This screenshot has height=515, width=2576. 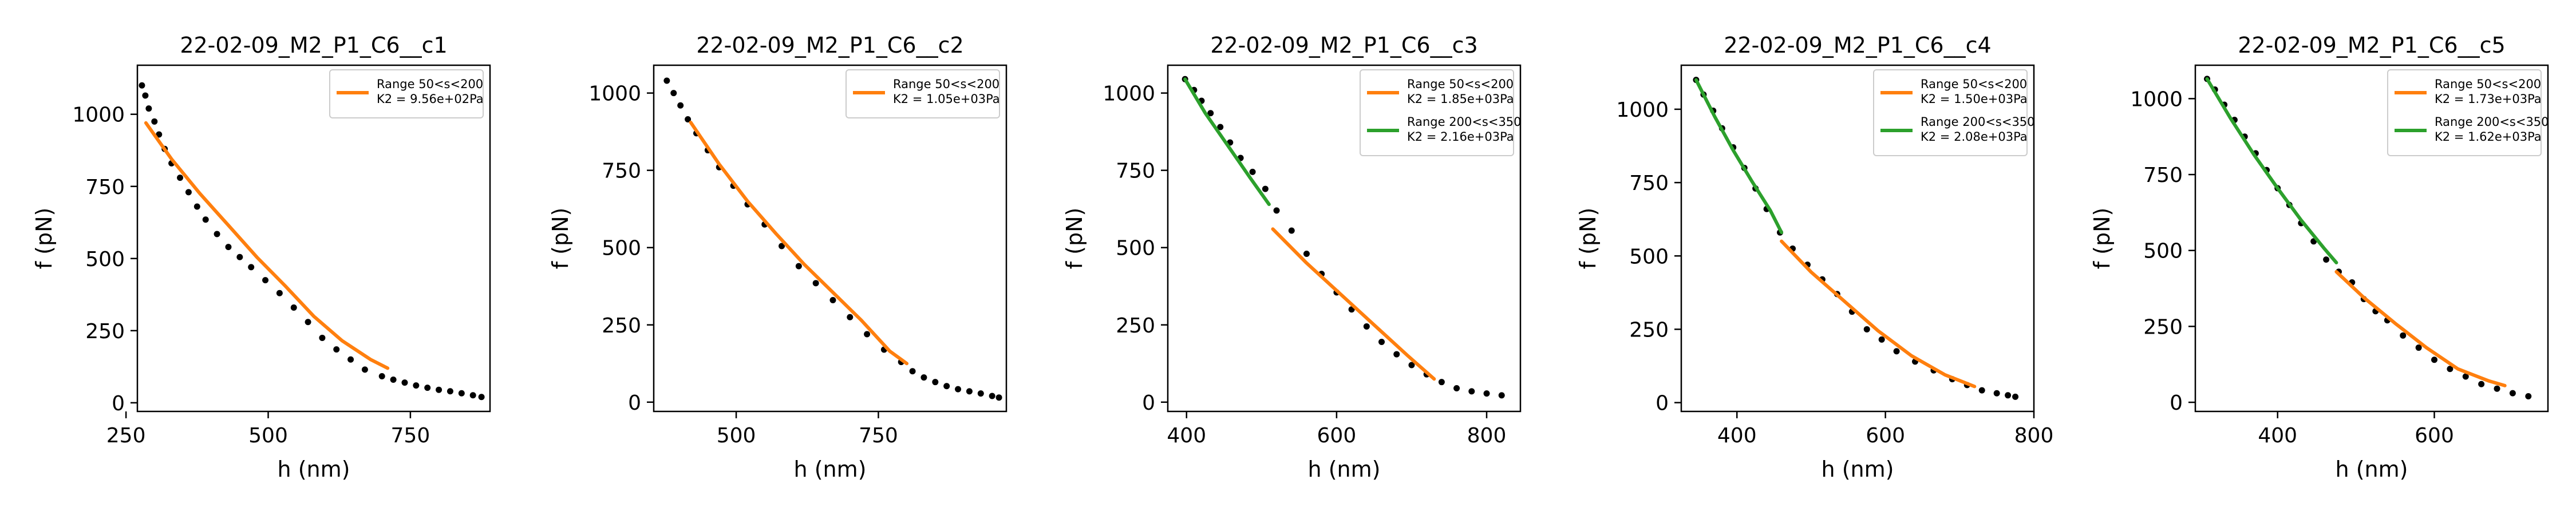 I want to click on chart-title: 22-02-09_M2_P1_C6__c1, so click(x=313, y=45).